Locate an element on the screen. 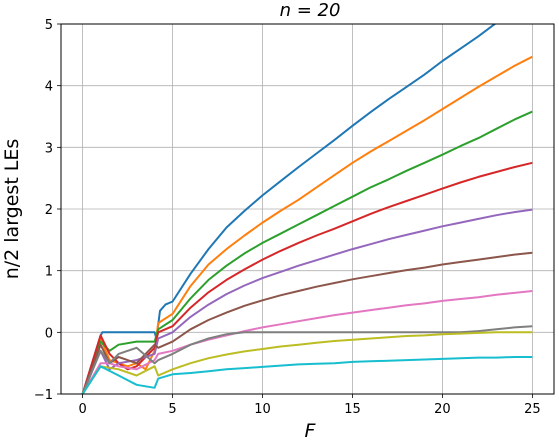  y-tick-label: 5 is located at coordinates (49, 25).